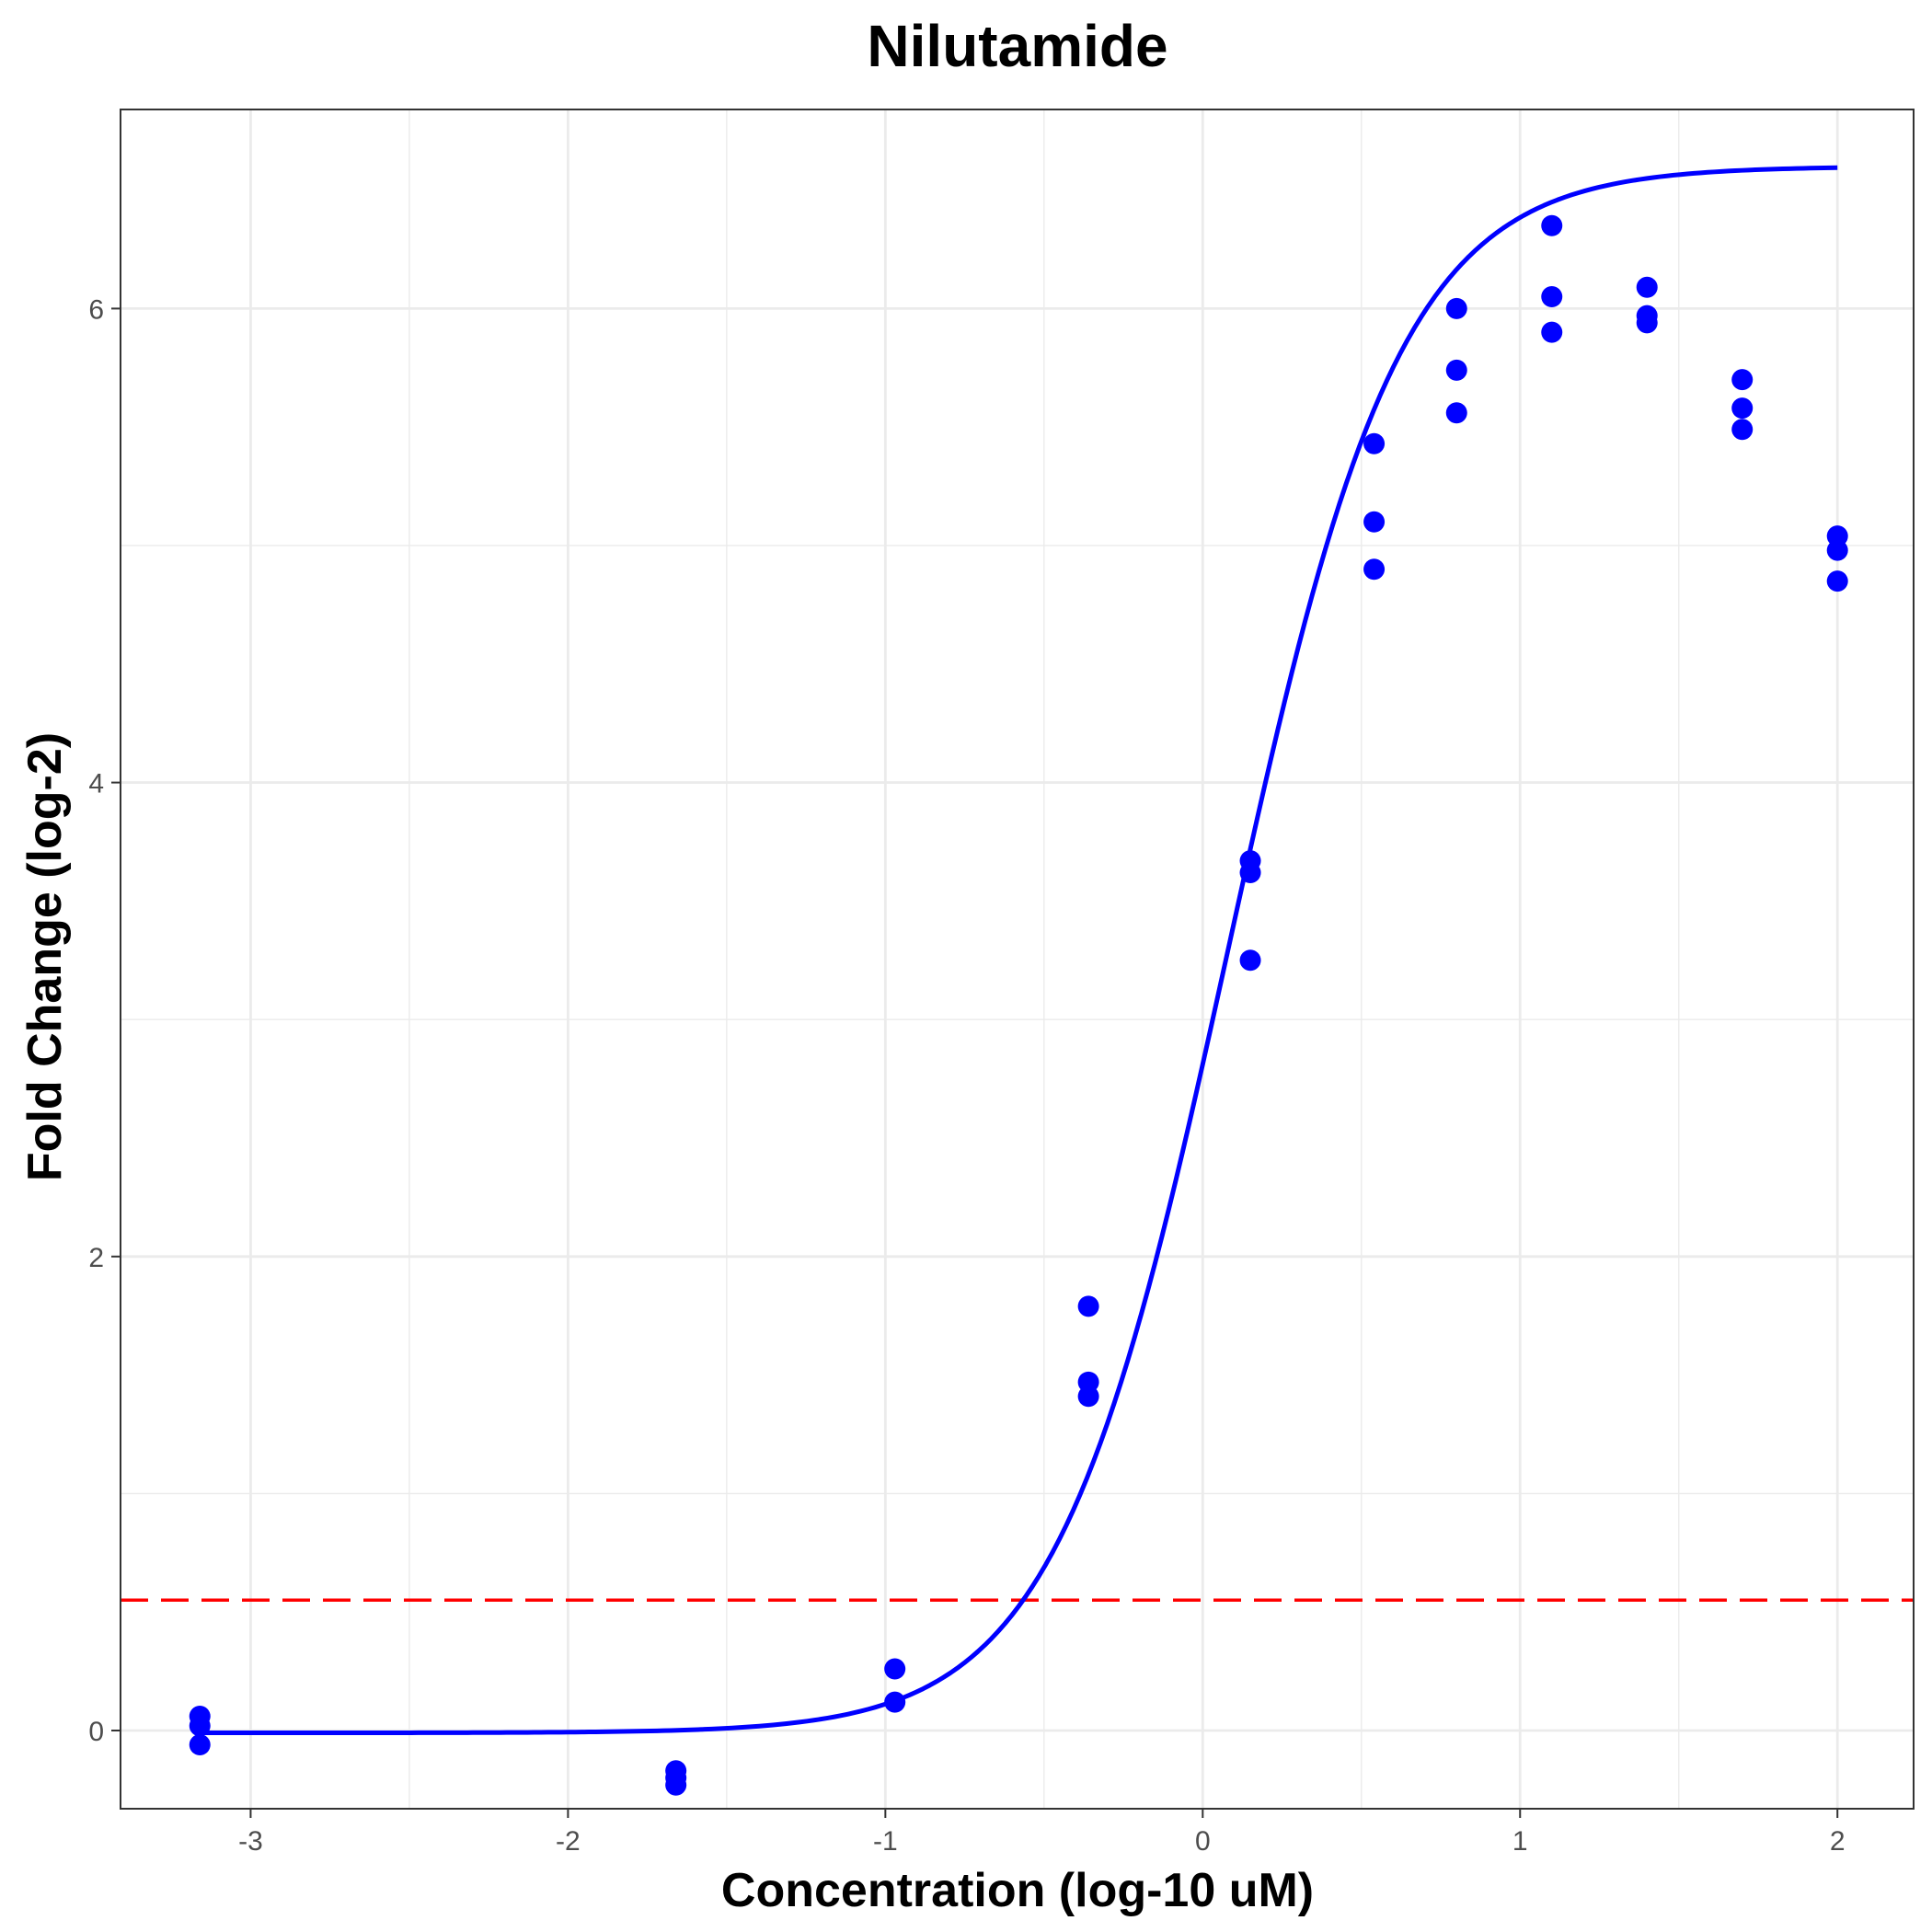 Image resolution: width=1932 pixels, height=1932 pixels. Describe the element at coordinates (96, 1732) in the screenshot. I see `y-tick-label: 0` at that location.